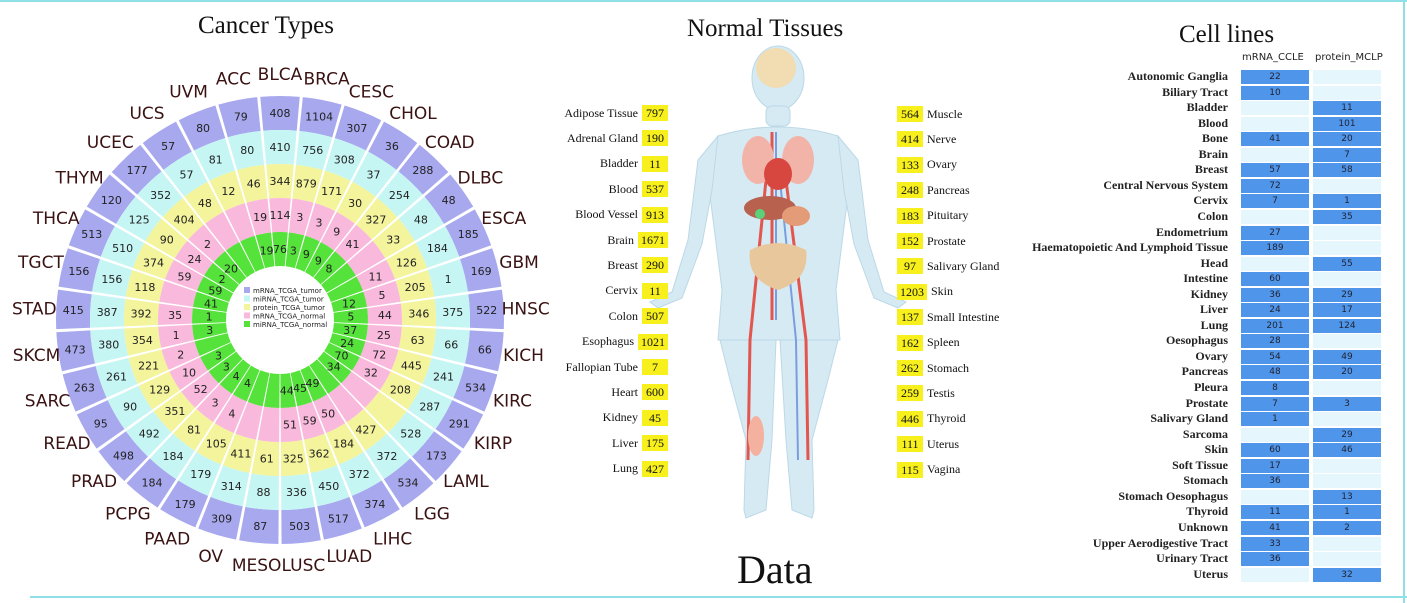 Image resolution: width=1407 pixels, height=603 pixels. I want to click on human-body-figure, so click(778, 282).